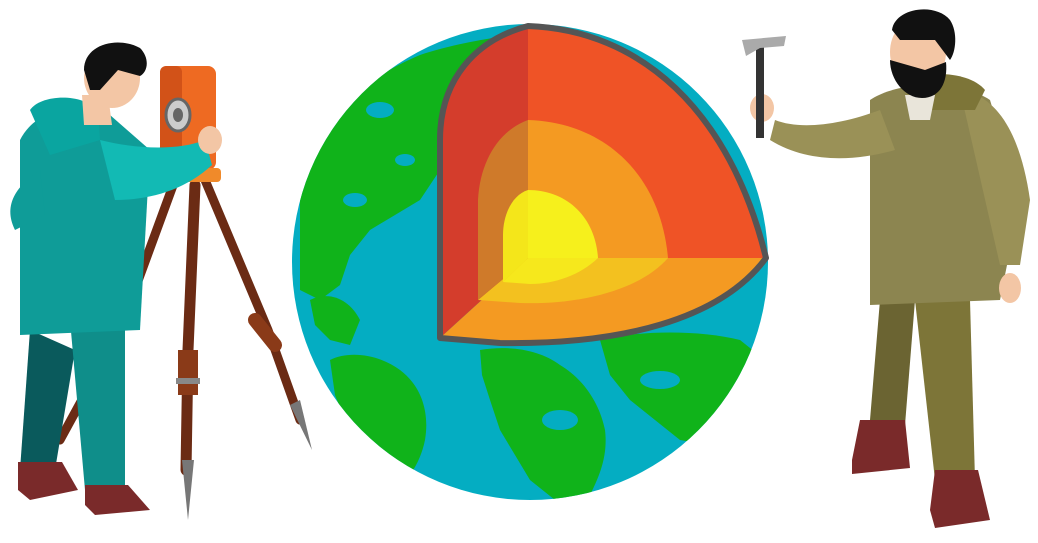  I want to click on geologist-hair, so click(924, 34).